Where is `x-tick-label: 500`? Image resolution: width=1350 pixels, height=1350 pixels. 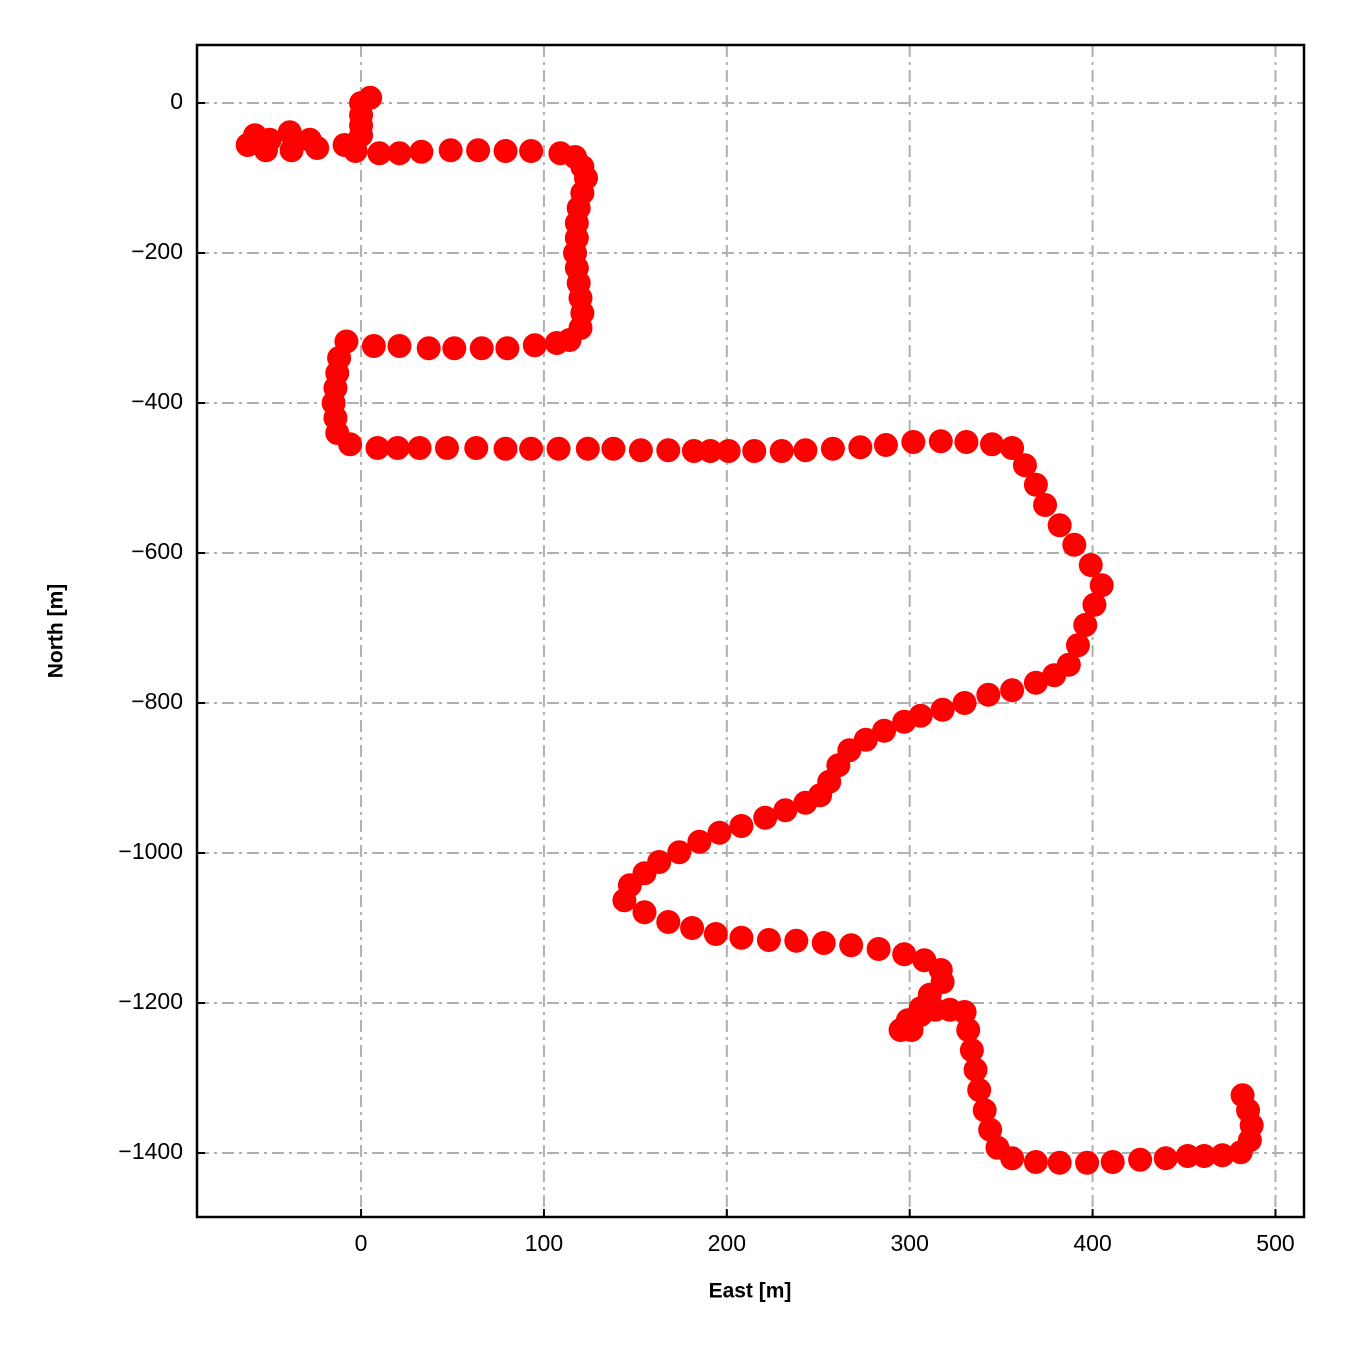 x-tick-label: 500 is located at coordinates (1275, 1243).